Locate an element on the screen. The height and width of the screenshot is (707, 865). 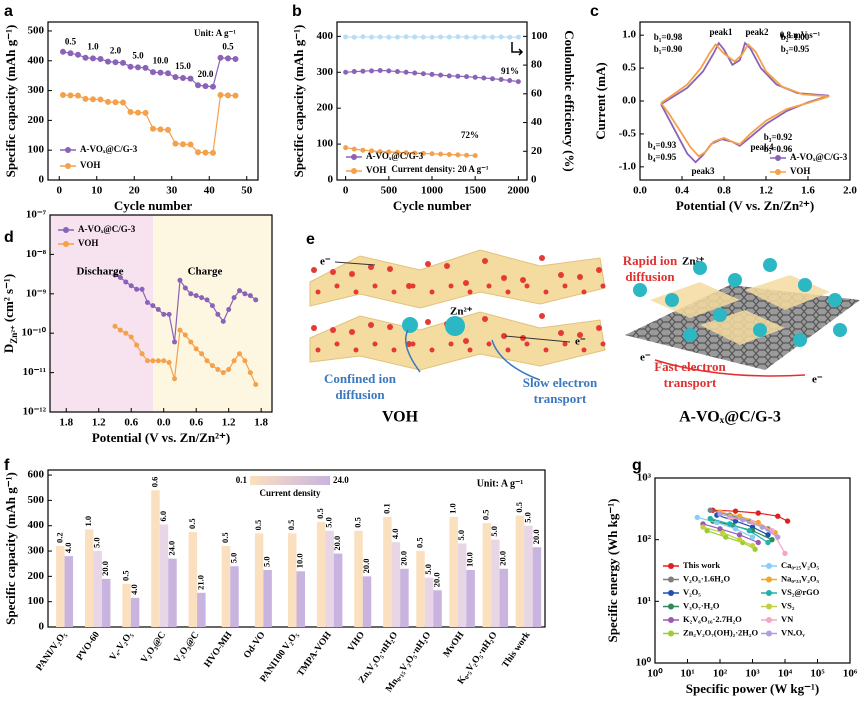
legend-label: This work is located at coordinates (701, 565).